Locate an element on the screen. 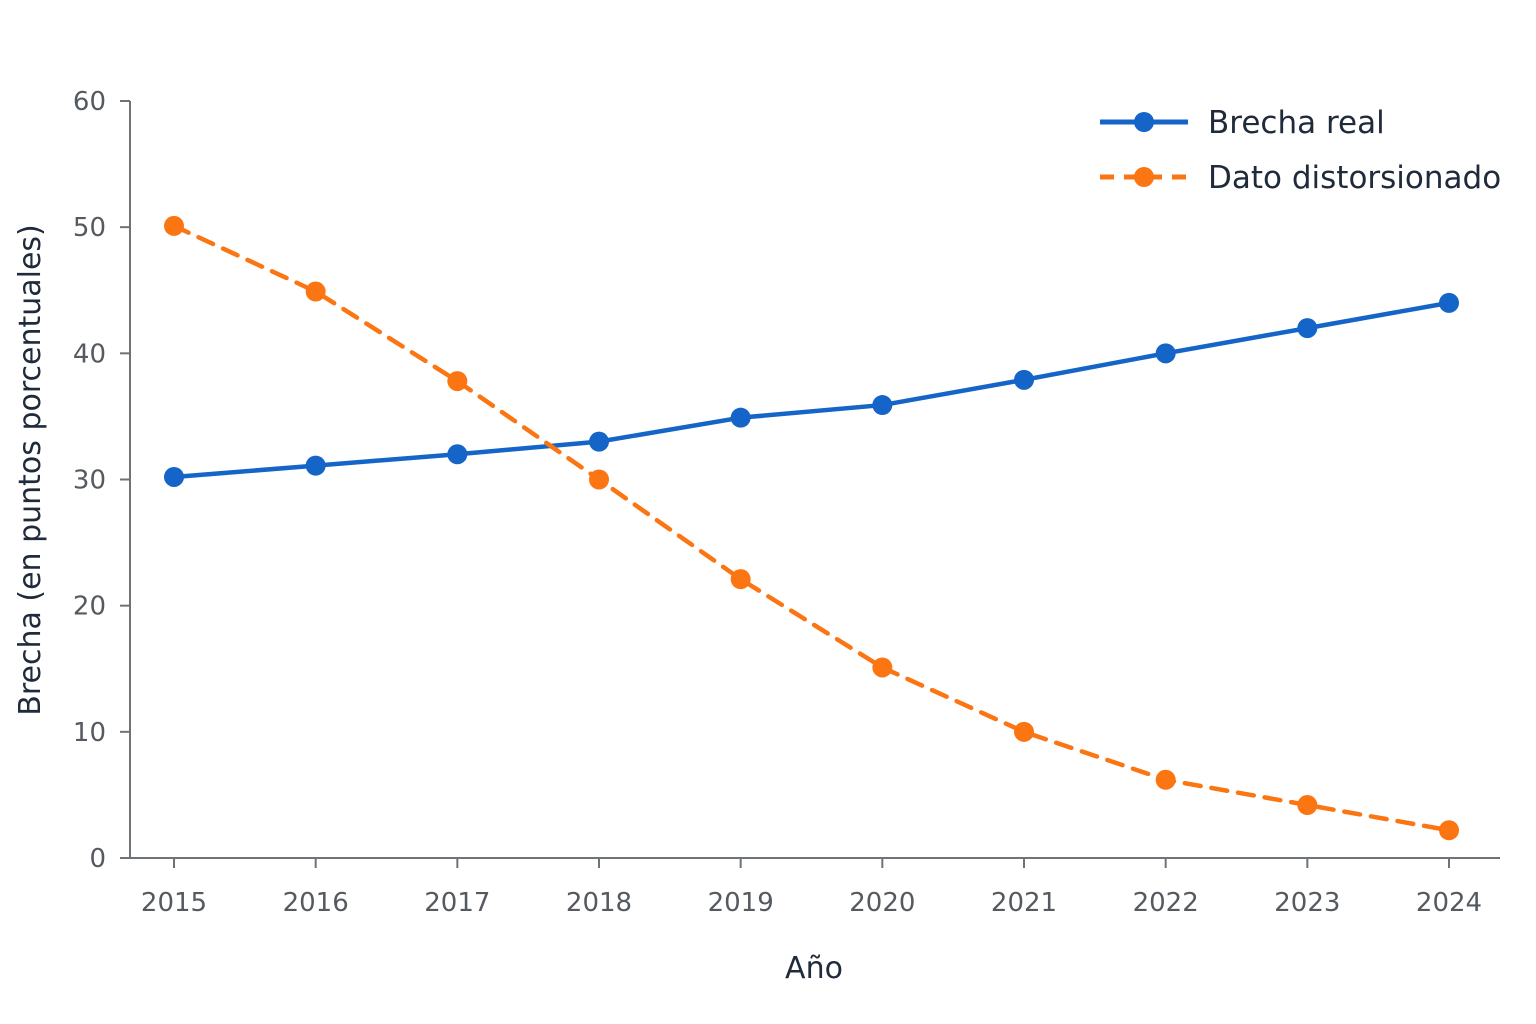 The image size is (1536, 1024). y-axis-ticks: 0 10 20 30 40 50 60 is located at coordinates (101, 480).